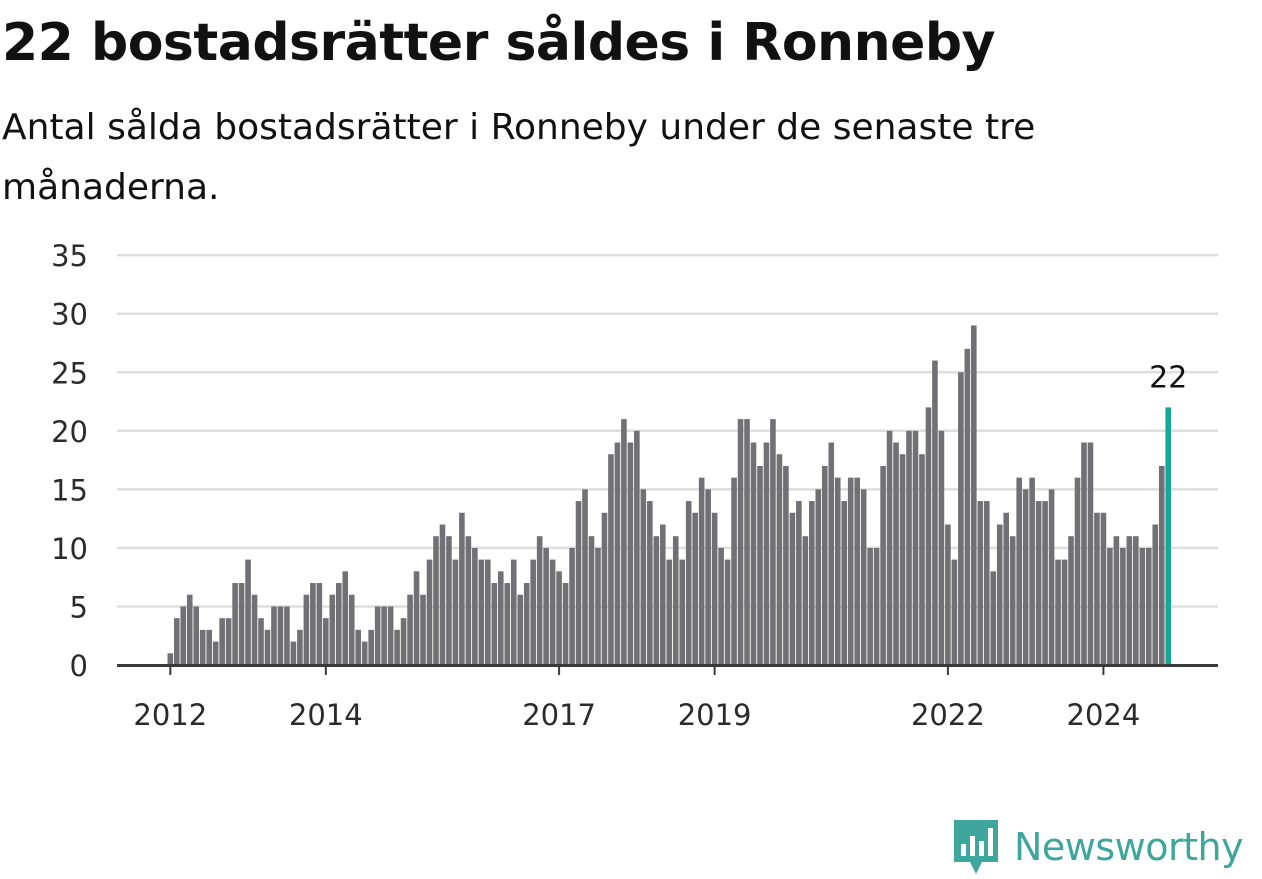 This screenshot has height=879, width=1262. What do you see at coordinates (69, 373) in the screenshot?
I see `y-tick-label-25: 25` at bounding box center [69, 373].